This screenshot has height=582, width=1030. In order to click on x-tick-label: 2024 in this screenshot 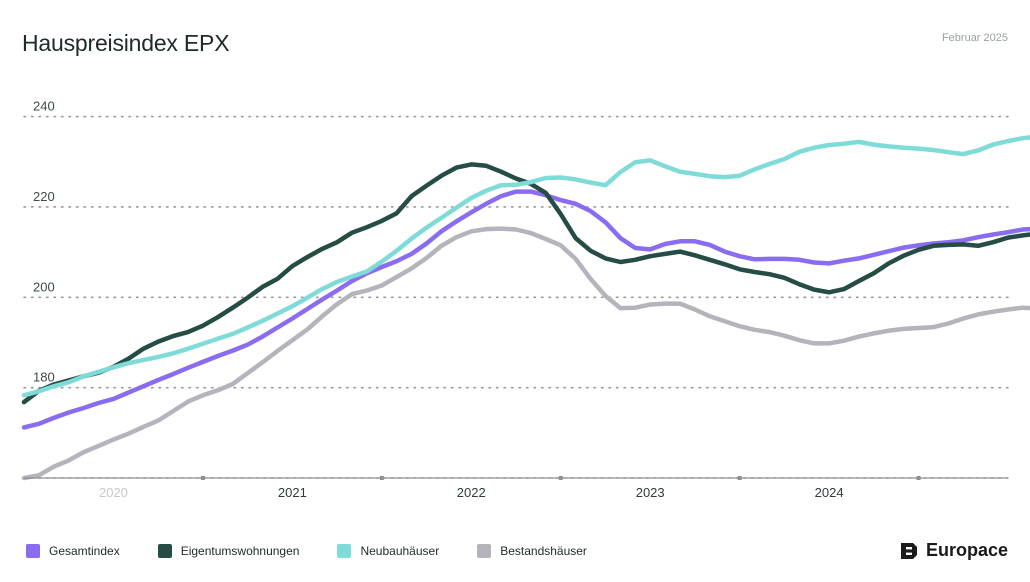, I will do `click(829, 492)`.